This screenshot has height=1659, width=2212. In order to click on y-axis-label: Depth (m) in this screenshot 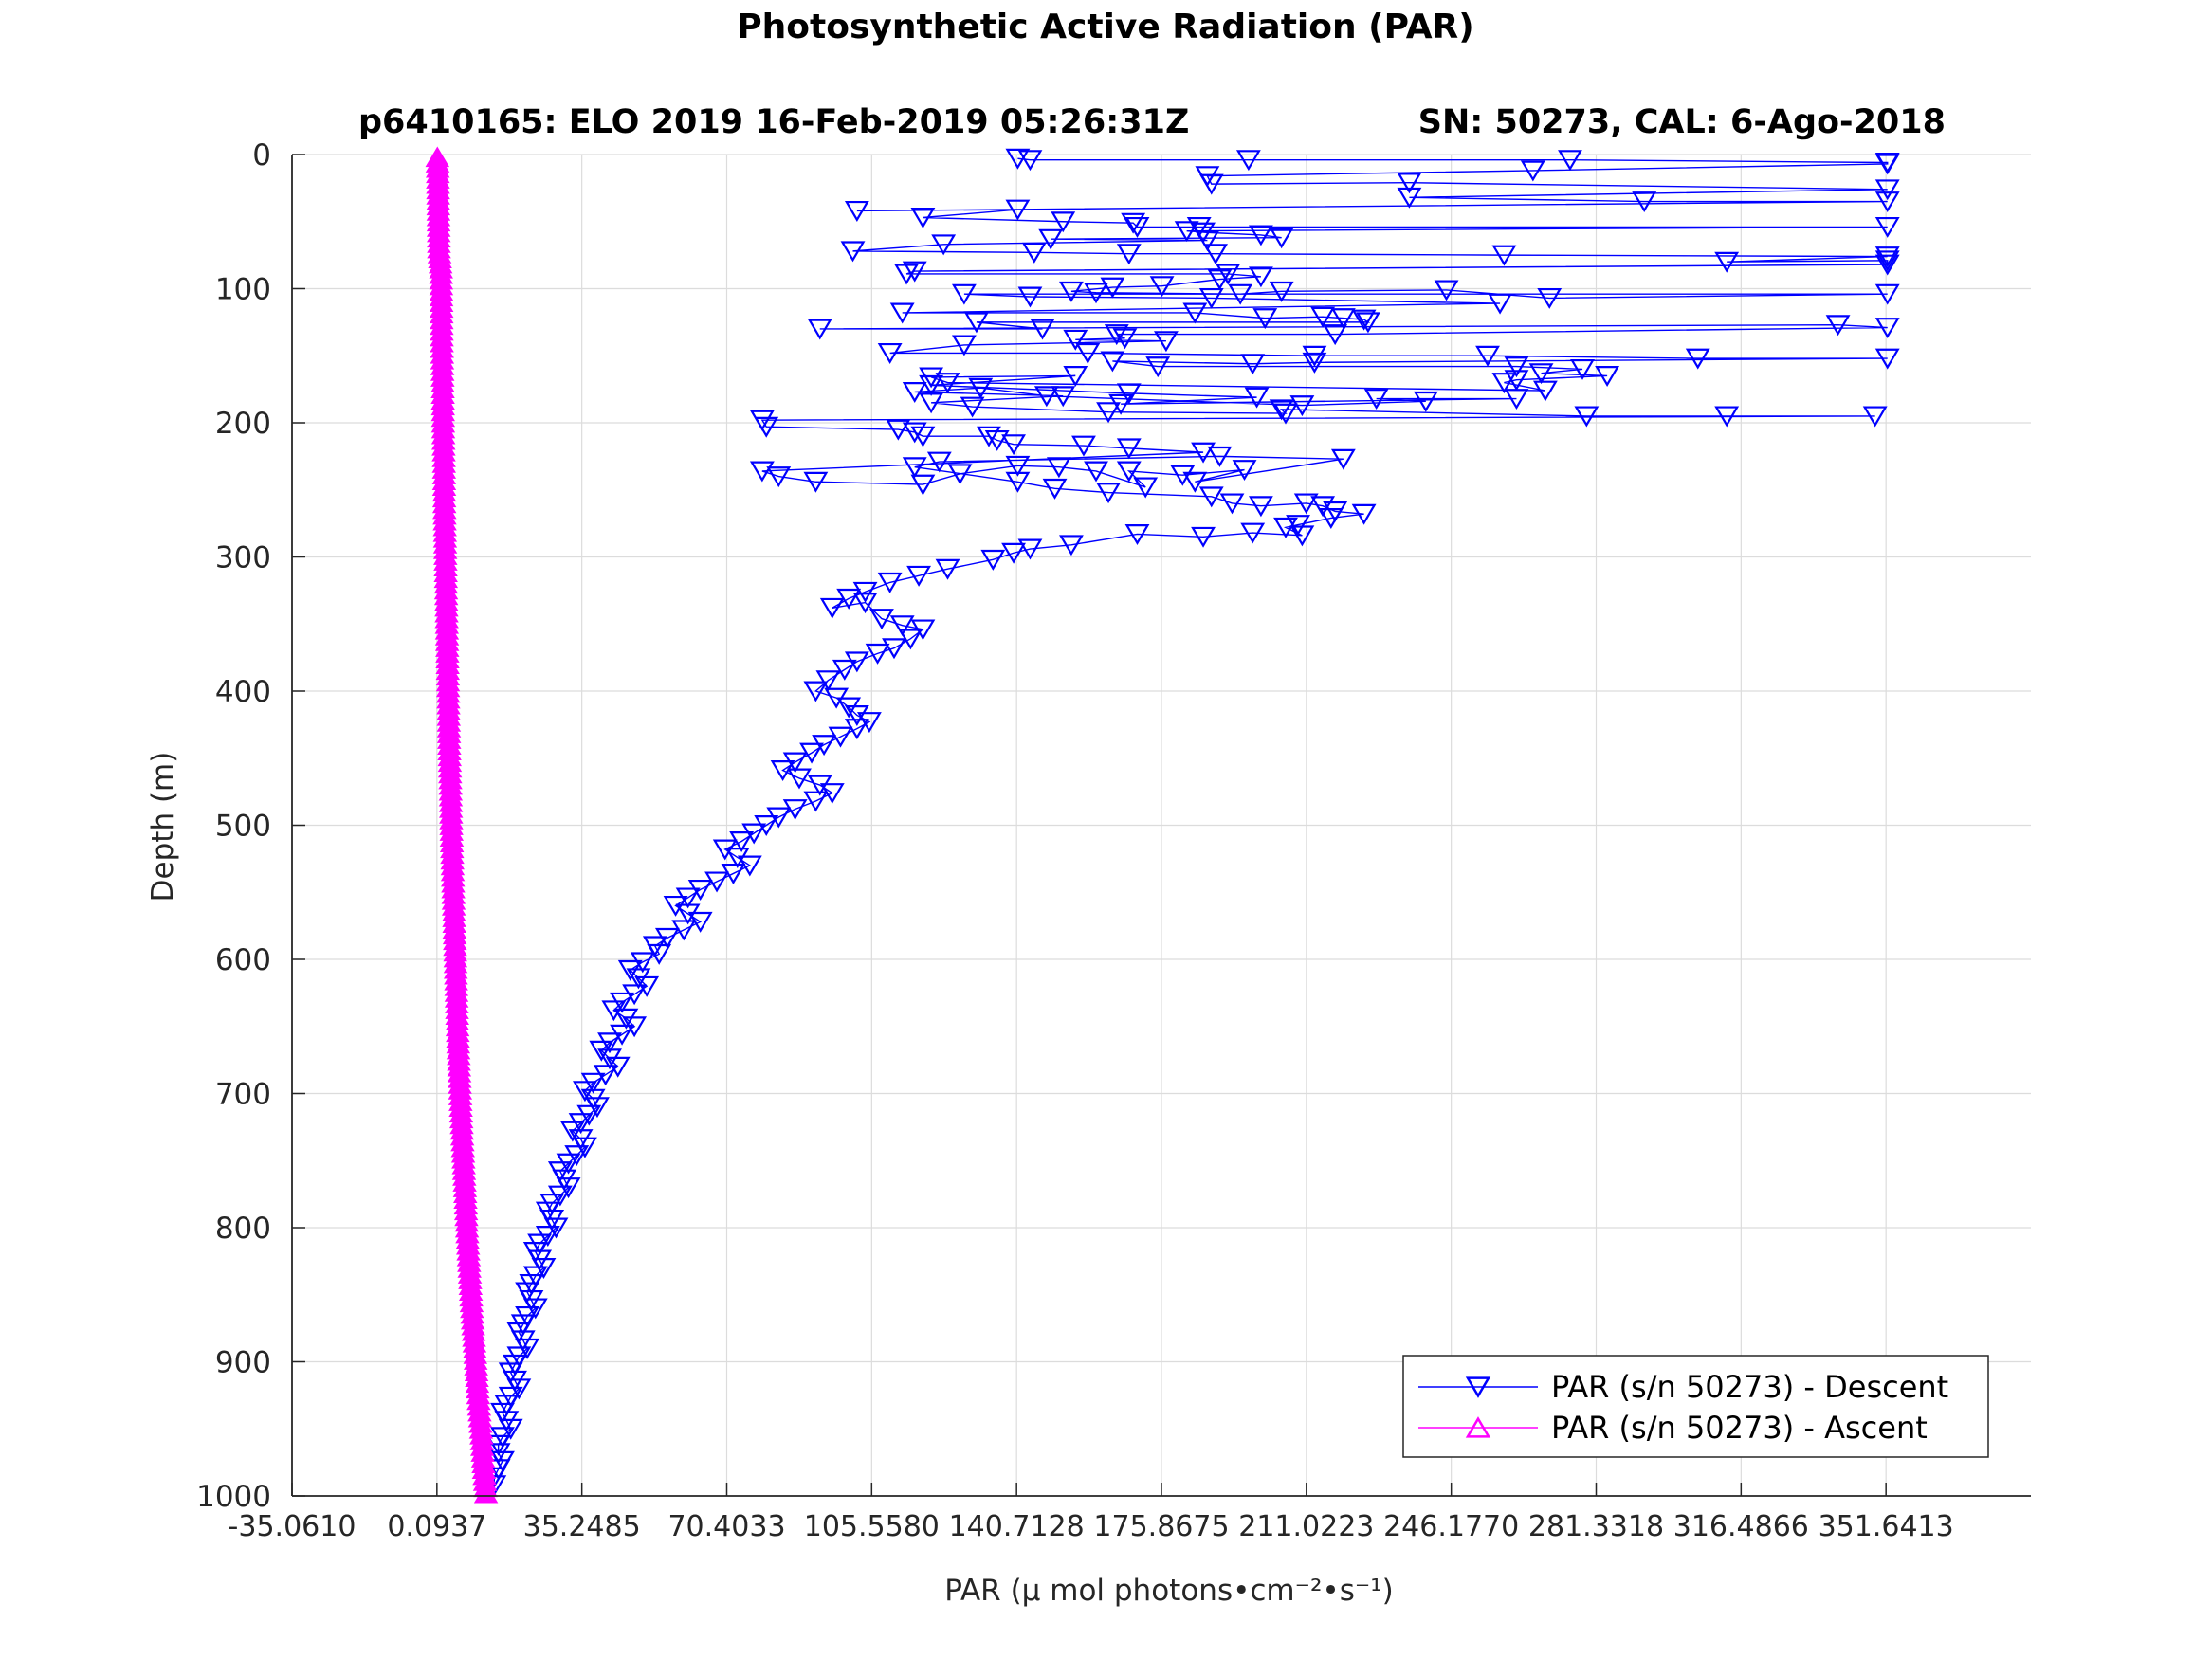, I will do `click(163, 827)`.